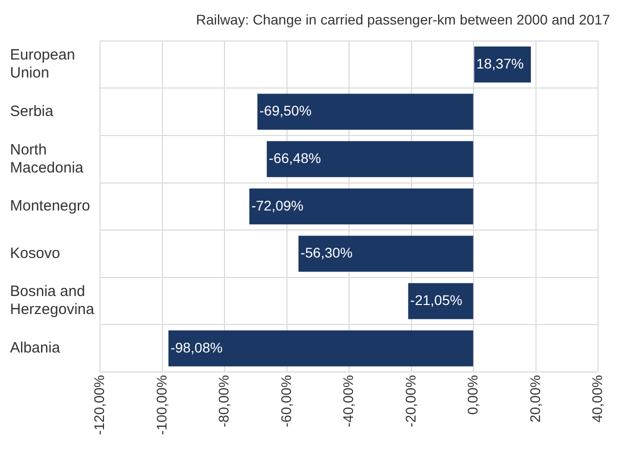 The width and height of the screenshot is (626, 450). Describe the element at coordinates (47, 158) in the screenshot. I see `y-tick-label: North Macedonia` at that location.